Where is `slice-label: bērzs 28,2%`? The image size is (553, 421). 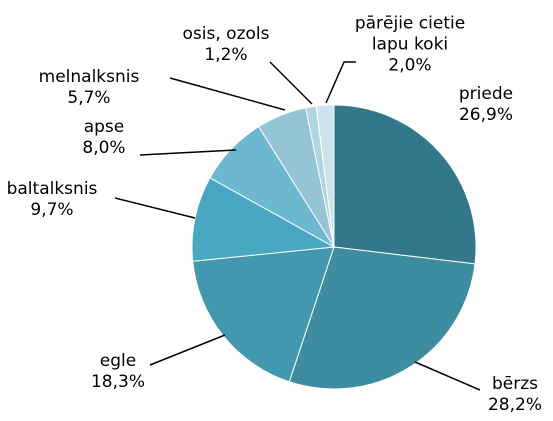
slice-label: bērzs 28,2% is located at coordinates (515, 395).